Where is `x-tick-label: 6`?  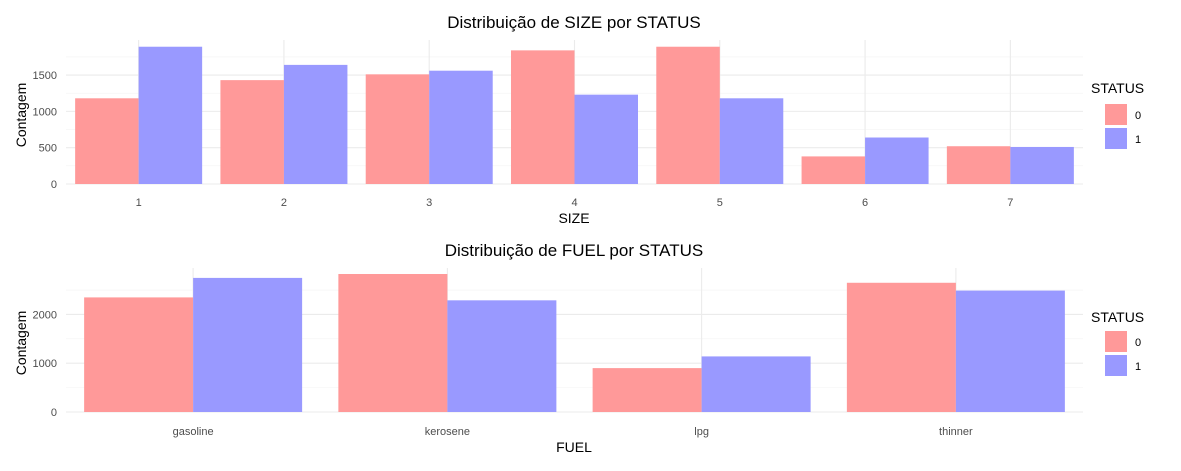
x-tick-label: 6 is located at coordinates (865, 203).